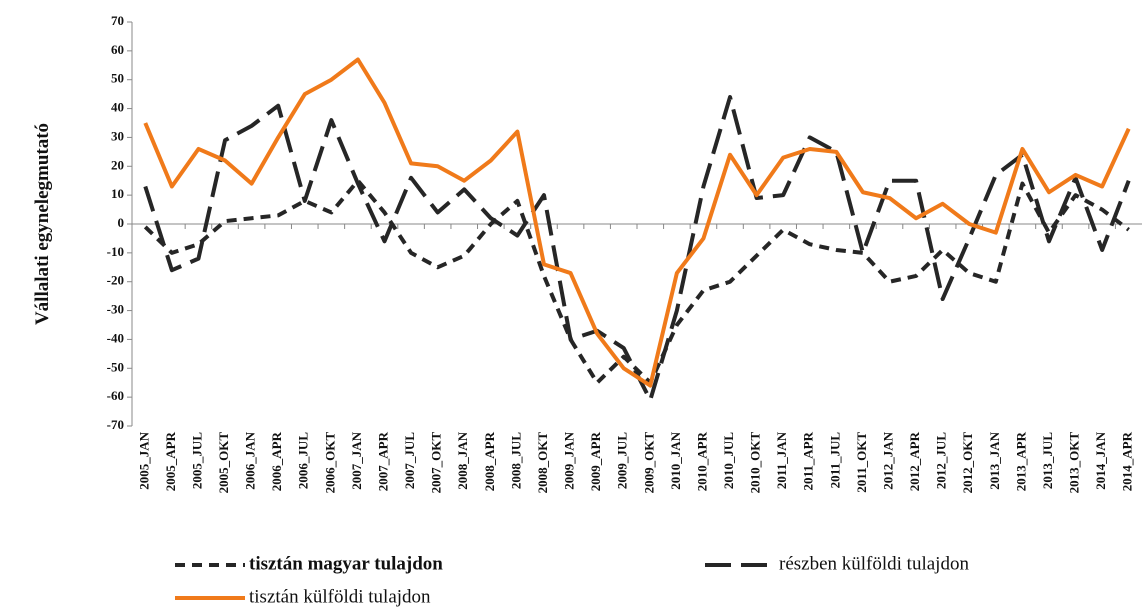  I want to click on x-tick-label: 2008_APR, so click(489, 461).